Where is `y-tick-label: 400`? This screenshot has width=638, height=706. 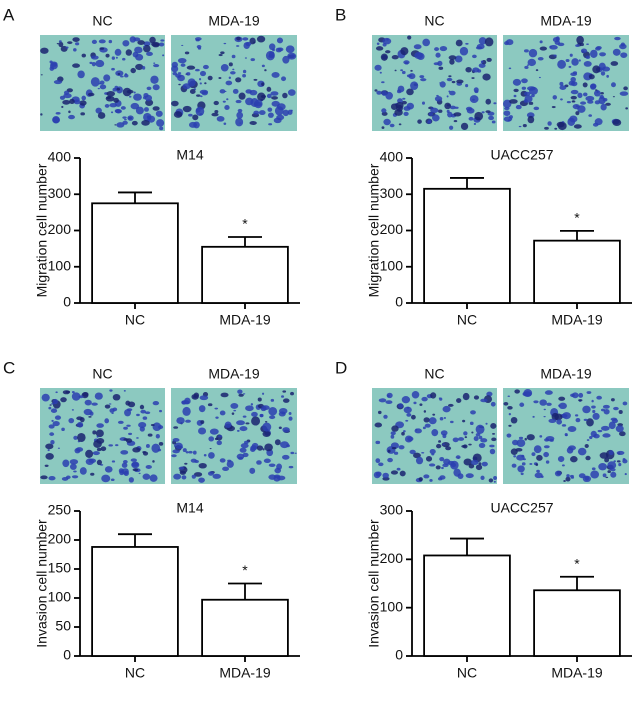 y-tick-label: 400 is located at coordinates (60, 157).